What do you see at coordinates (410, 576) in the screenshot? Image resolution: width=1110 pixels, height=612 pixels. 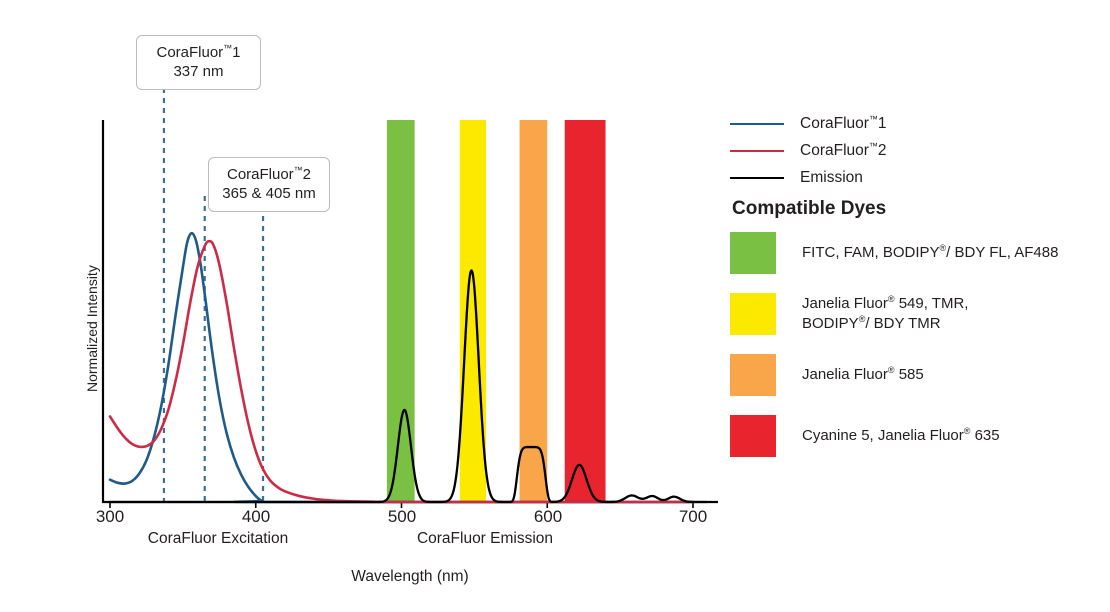 I see `xaxis-title: Wavelength (nm)` at bounding box center [410, 576].